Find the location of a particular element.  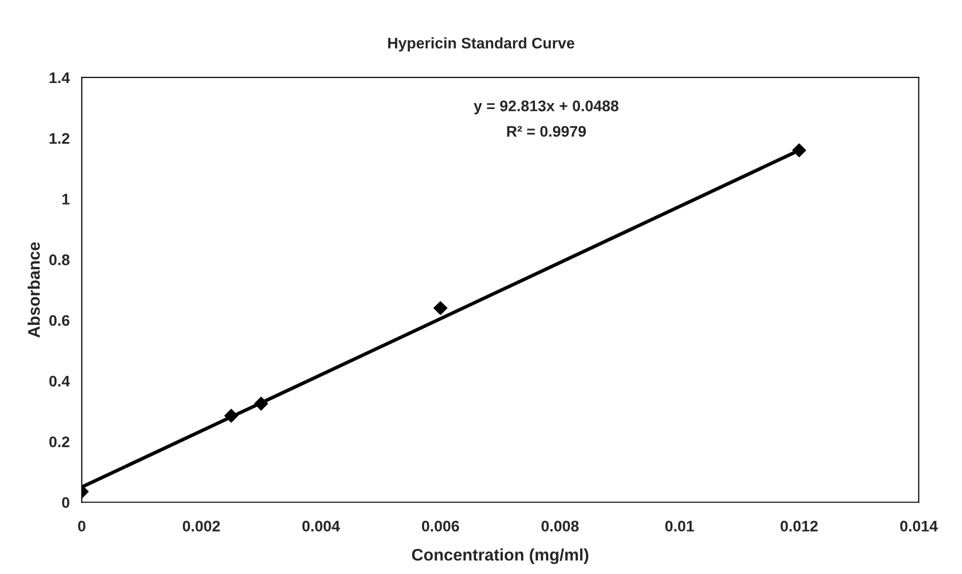

y-tick-label: 0 is located at coordinates (66, 502).